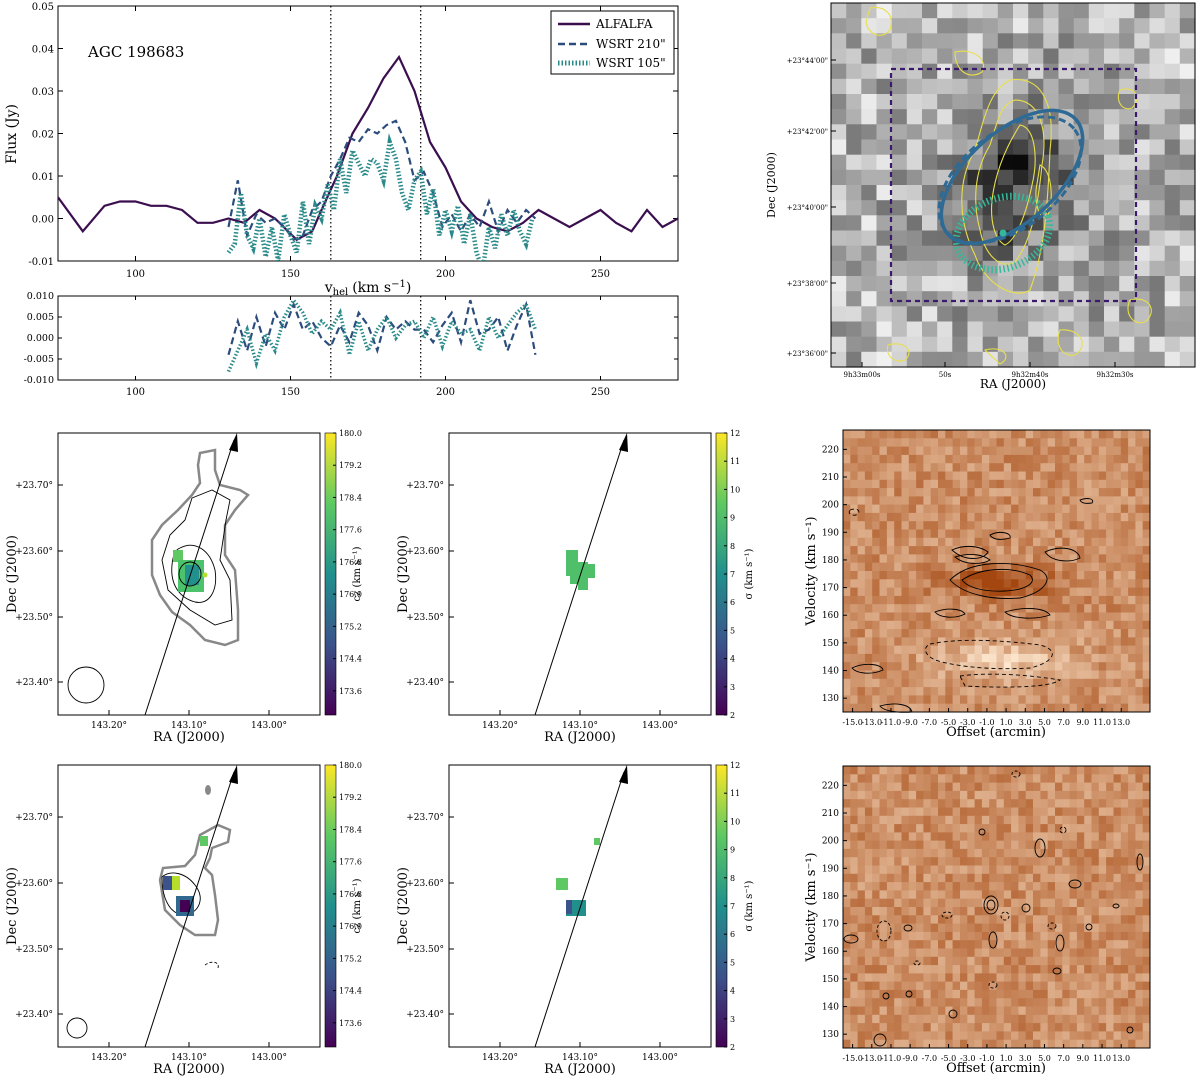 The image size is (1200, 1078). What do you see at coordinates (732, 546) in the screenshot?
I see `colorbar-tick-label: 8` at bounding box center [732, 546].